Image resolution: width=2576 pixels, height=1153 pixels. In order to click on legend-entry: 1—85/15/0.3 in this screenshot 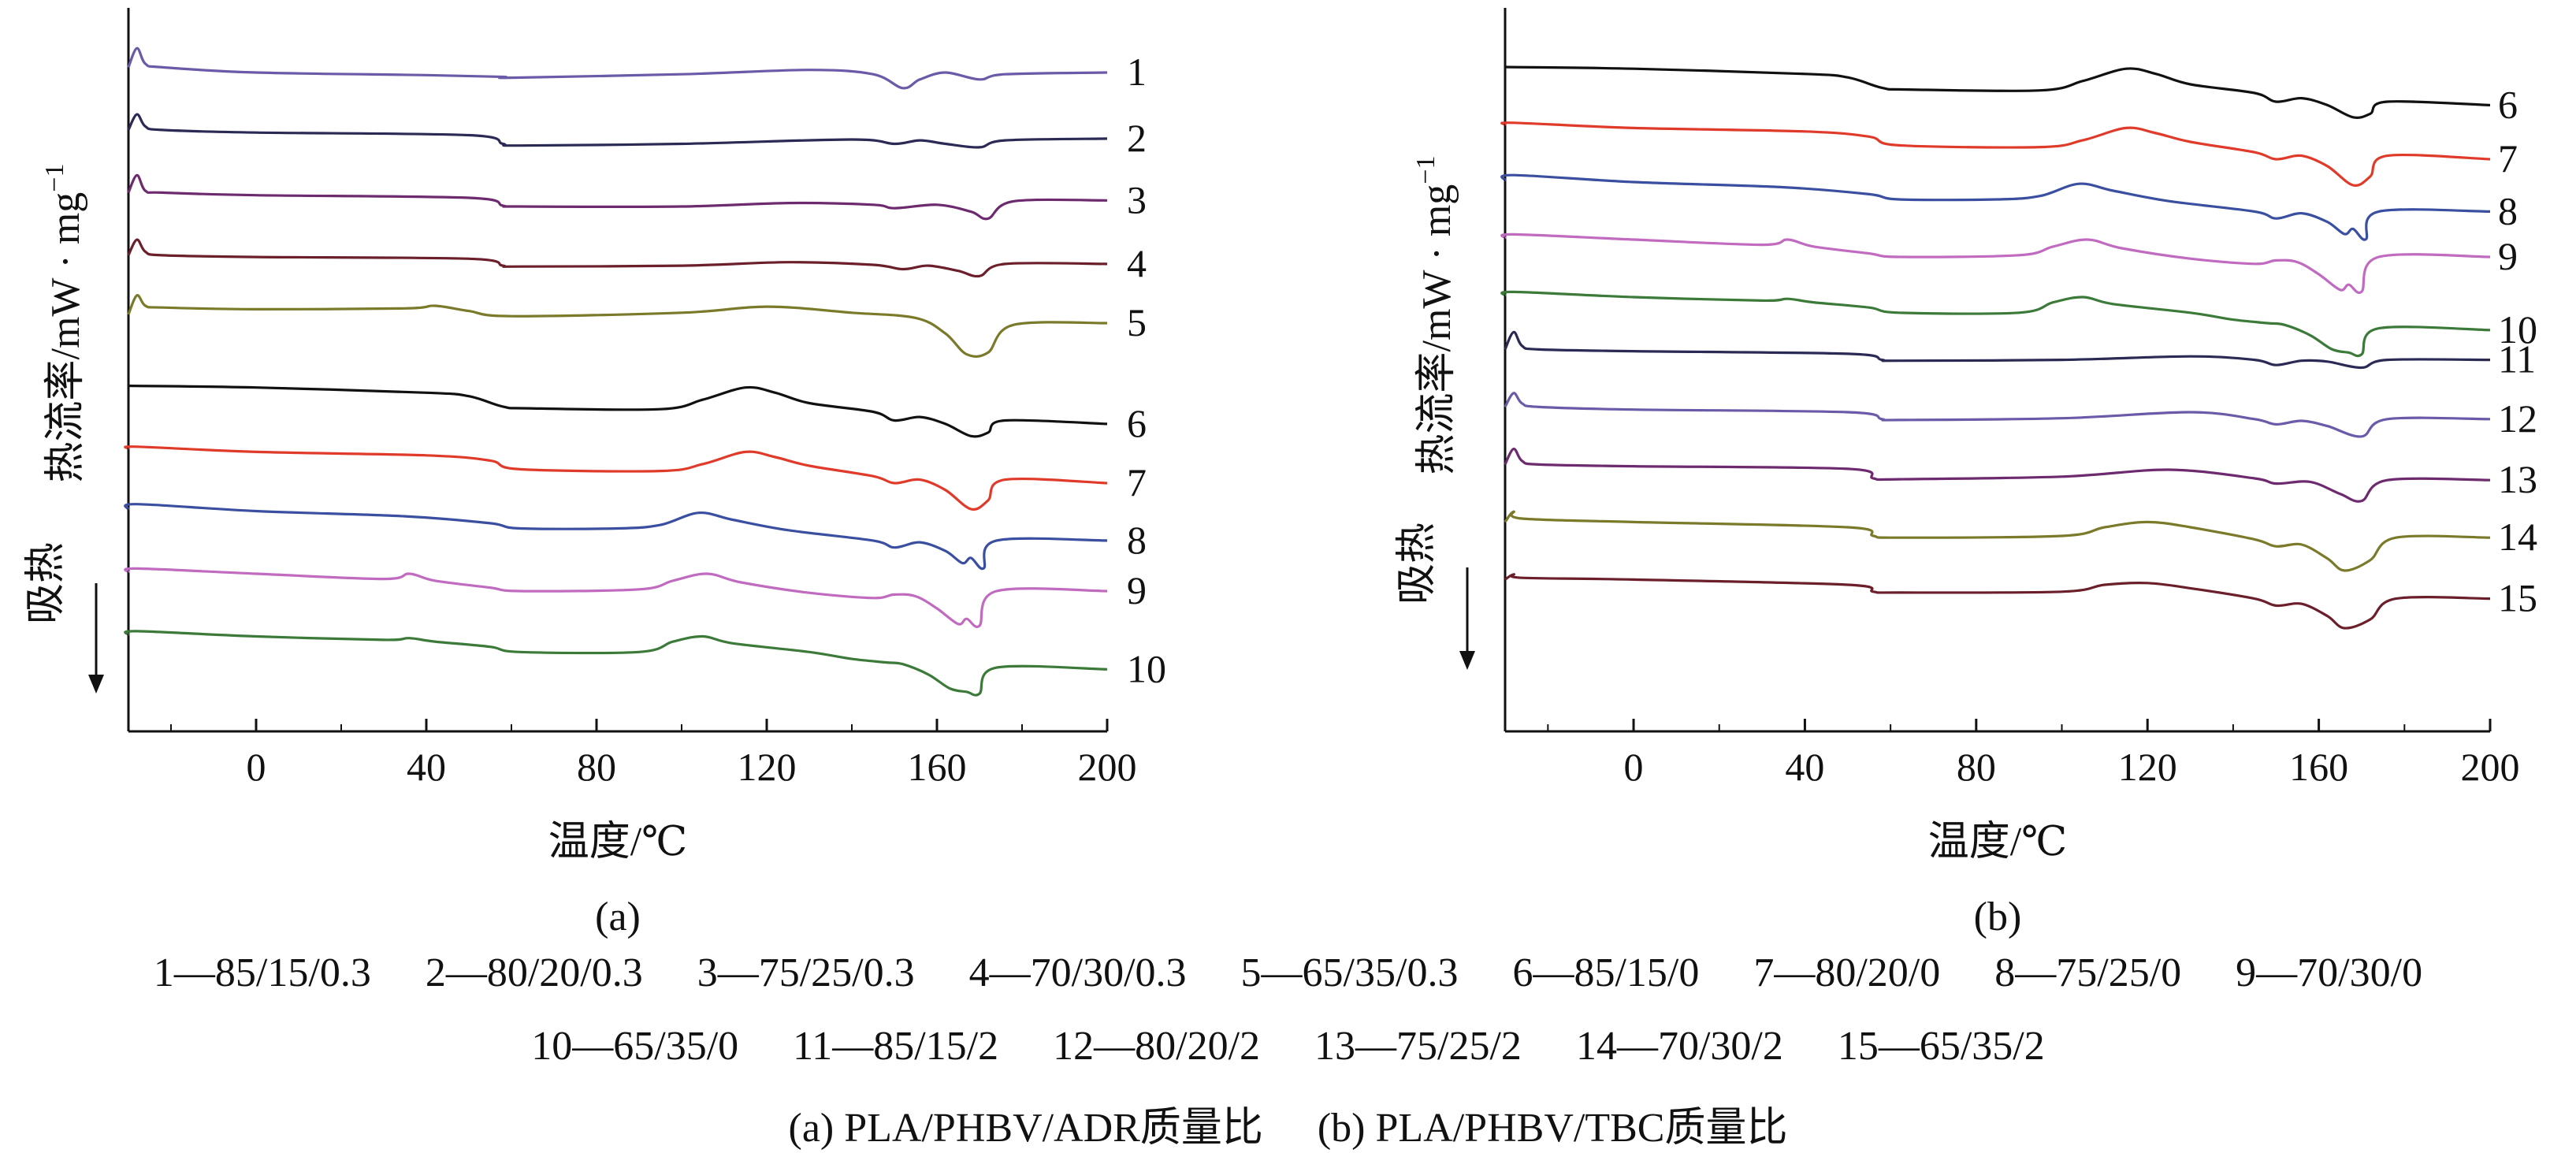, I will do `click(262, 972)`.